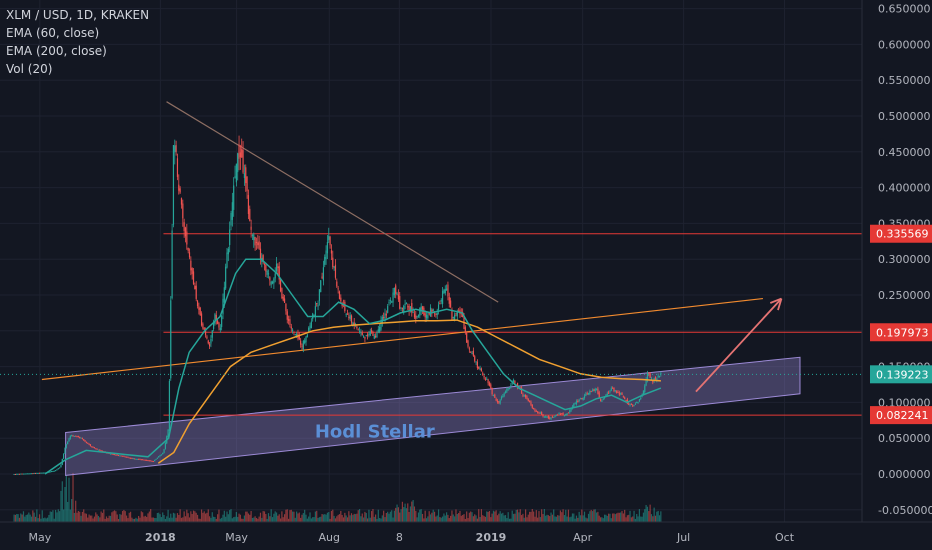  I want to click on time-axis: May 2018 May Aug 8 2019 Apr Jul Oct, so click(466, 532).